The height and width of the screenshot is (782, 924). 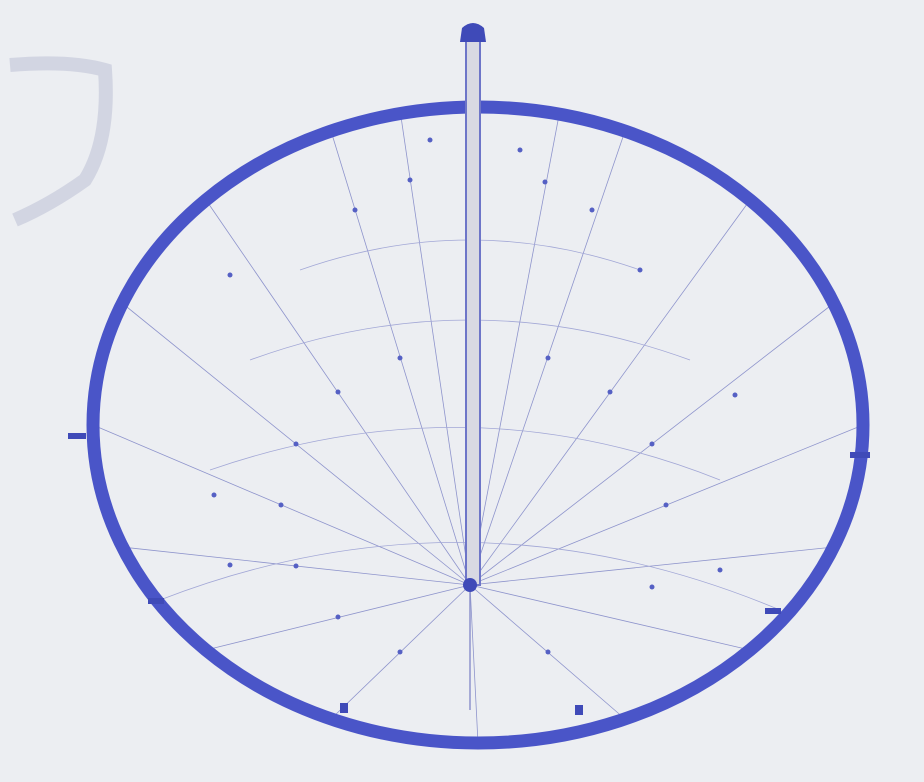 I want to click on background-smudge, so click(x=61, y=141).